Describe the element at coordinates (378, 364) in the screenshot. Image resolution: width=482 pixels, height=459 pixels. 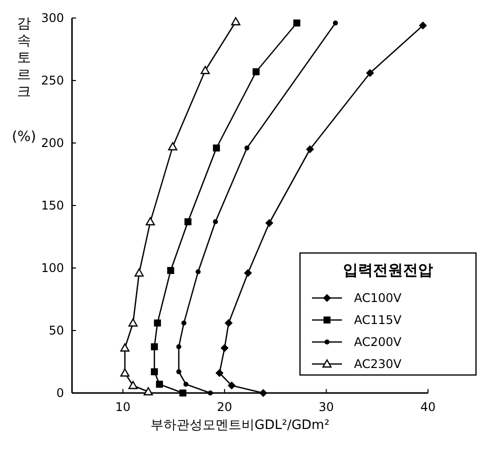
I see `legend-label: AC230V` at that location.